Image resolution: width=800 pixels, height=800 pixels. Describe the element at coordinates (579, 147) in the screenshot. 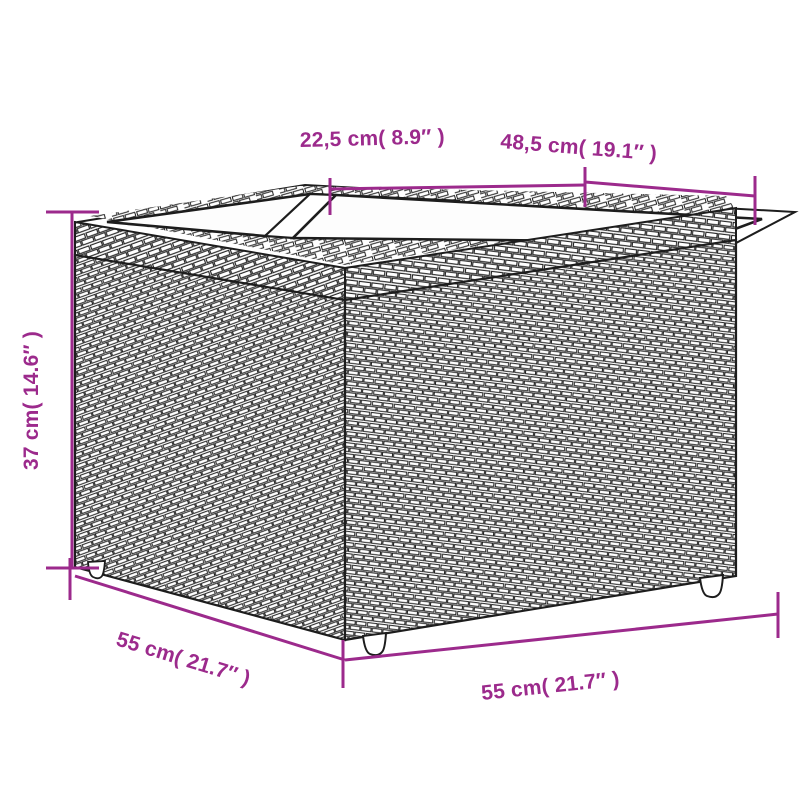

I see `dimension-label-top-right: 48,5 cm( 19.1″ )` at that location.